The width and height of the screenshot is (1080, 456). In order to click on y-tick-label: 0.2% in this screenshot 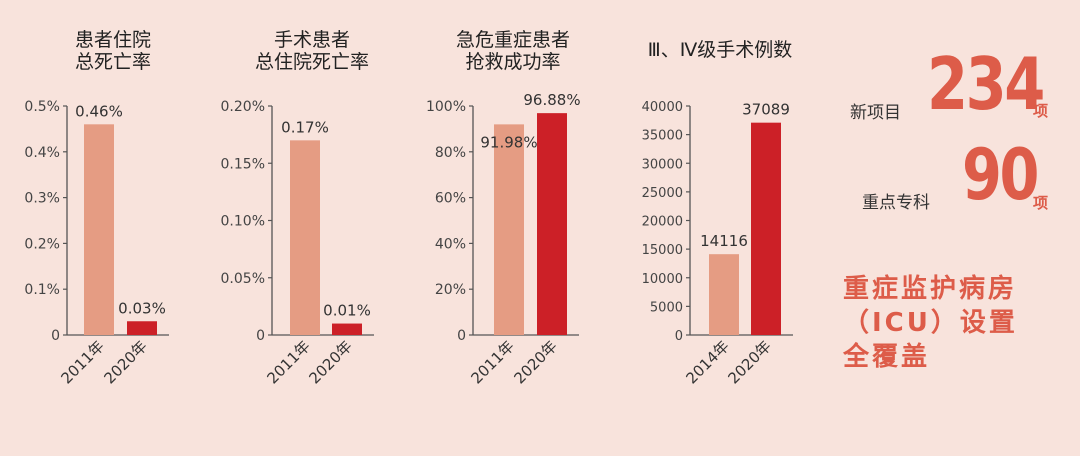, I will do `click(42, 244)`.